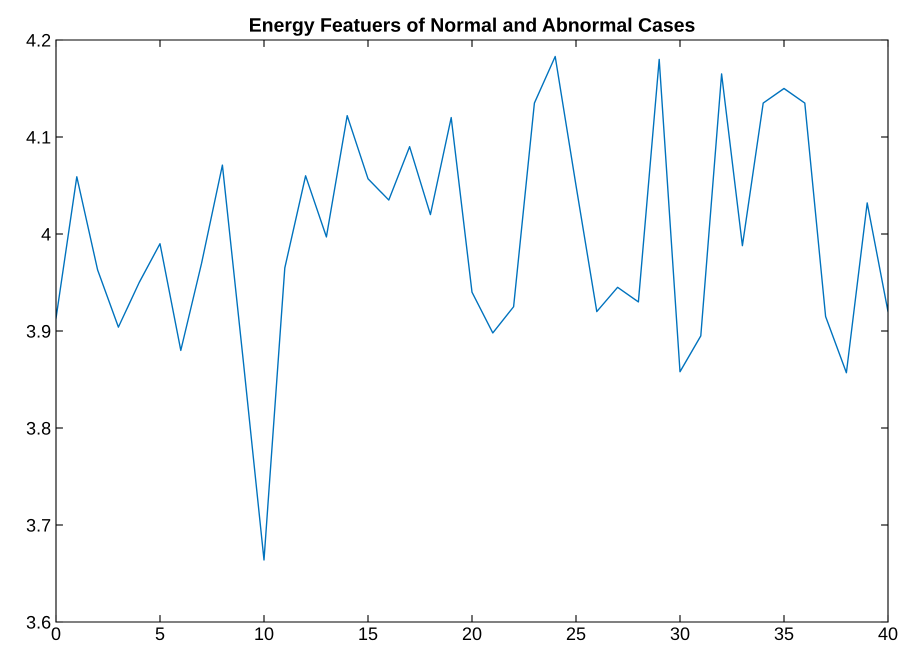 The image size is (906, 665). Describe the element at coordinates (160, 634) in the screenshot. I see `x-tick-label: 5` at that location.